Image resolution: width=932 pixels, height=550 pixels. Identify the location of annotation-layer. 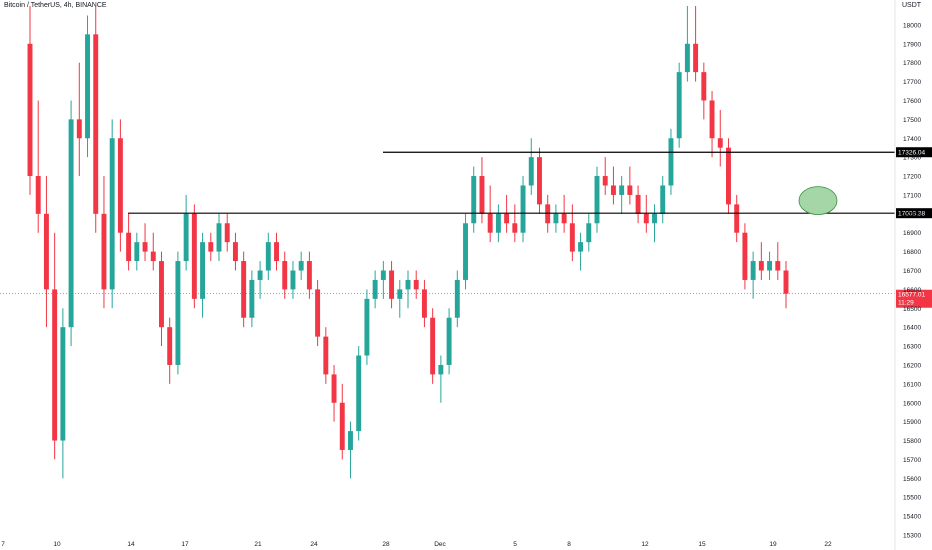
(818, 200).